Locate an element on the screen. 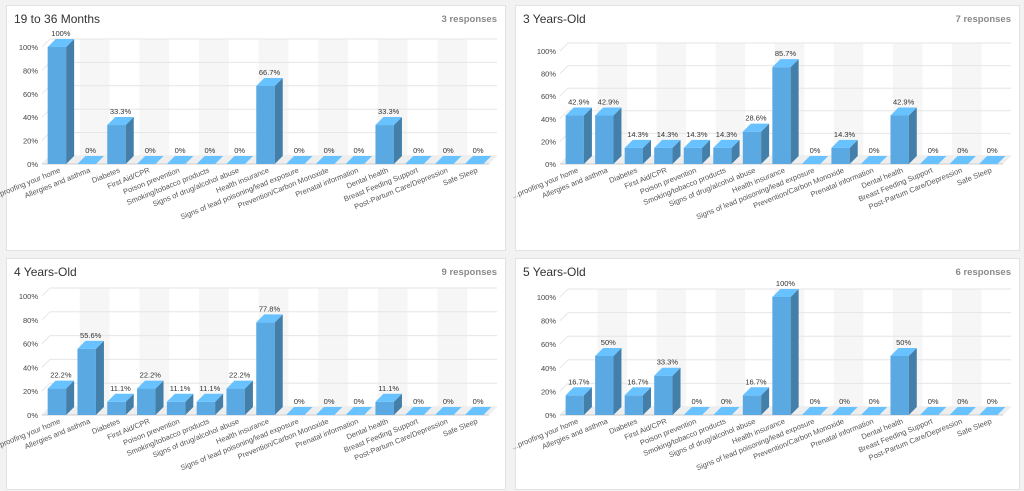 The width and height of the screenshot is (1024, 491). y-tick-label: 60% is located at coordinates (30, 344).